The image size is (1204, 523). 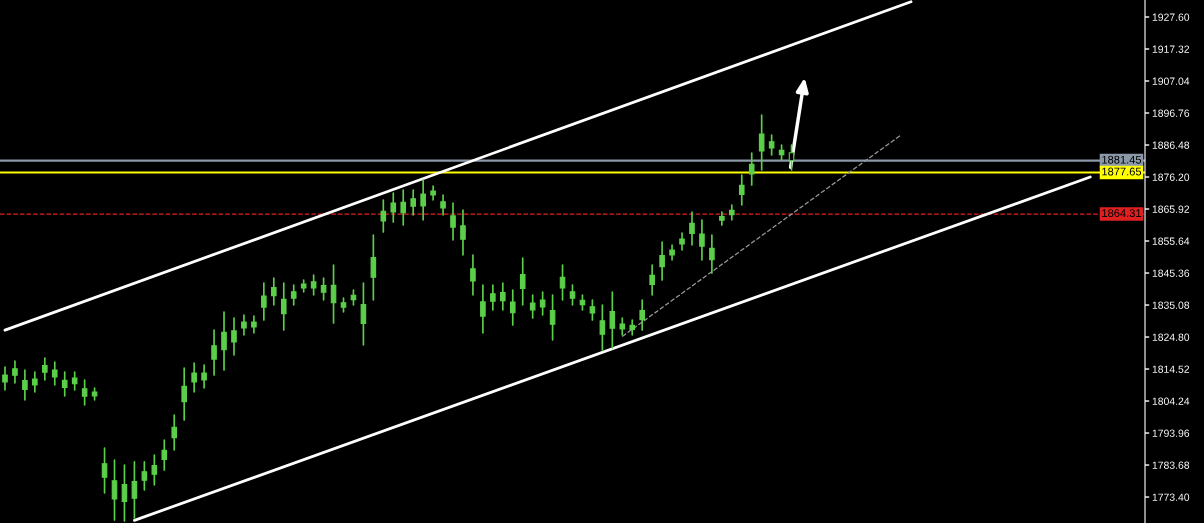 I want to click on y-tick-label: 1824.80, so click(x=1171, y=337).